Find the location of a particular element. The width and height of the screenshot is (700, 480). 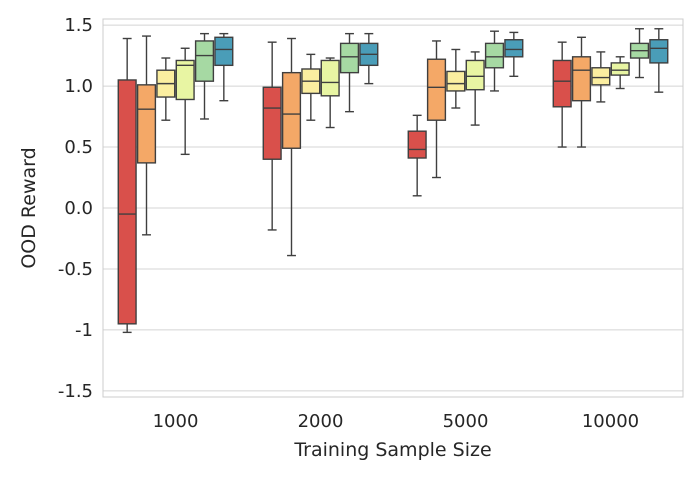

x-tick-label: 5000 is located at coordinates (466, 421).